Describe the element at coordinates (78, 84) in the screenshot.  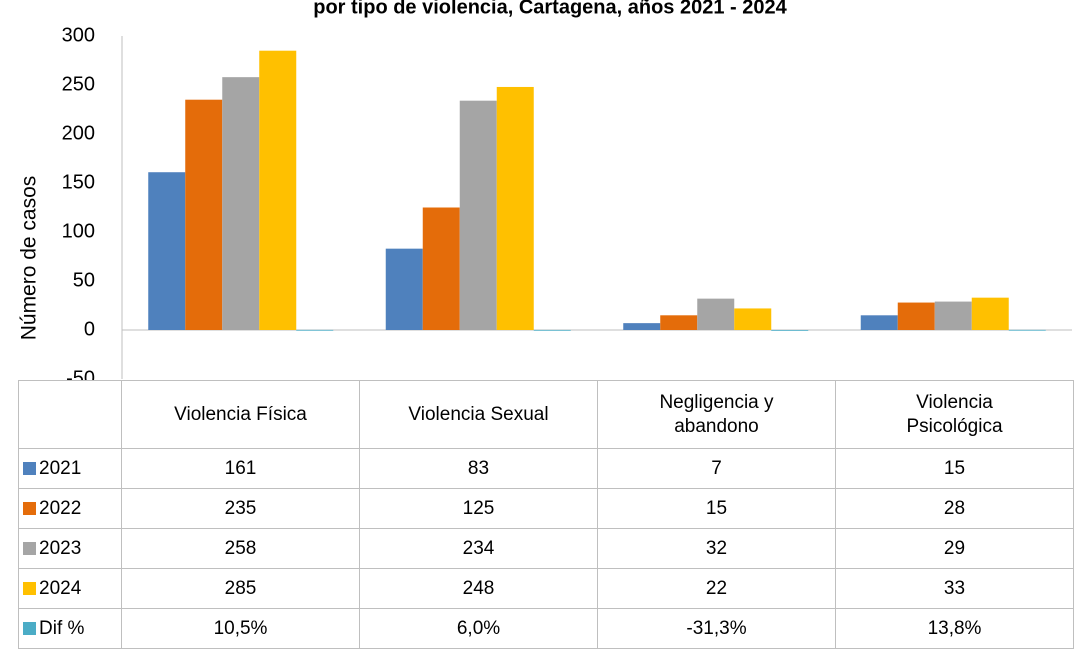
I see `y-tick-label: 250` at that location.